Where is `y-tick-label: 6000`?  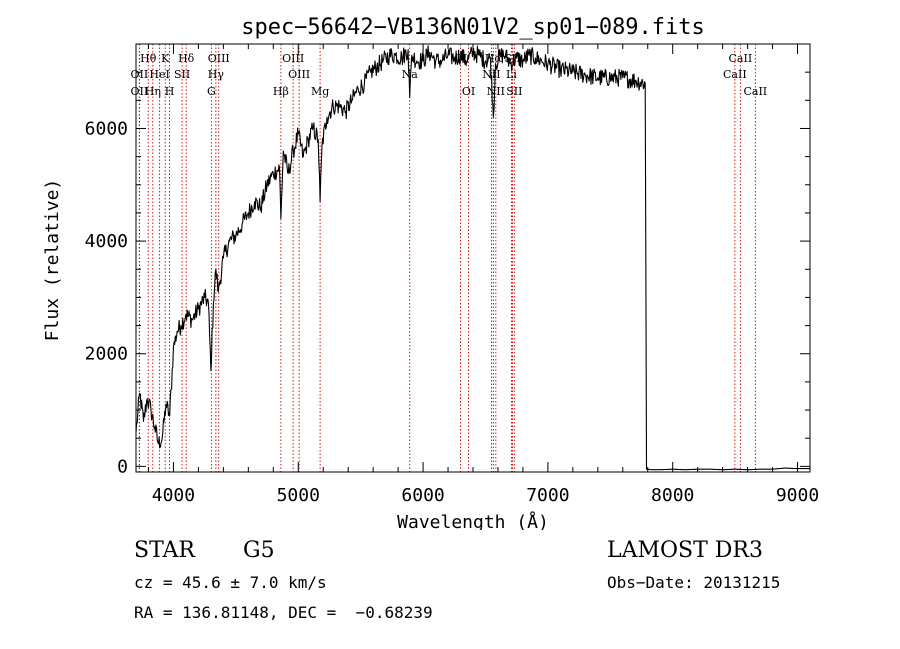 y-tick-label: 6000 is located at coordinates (106, 128).